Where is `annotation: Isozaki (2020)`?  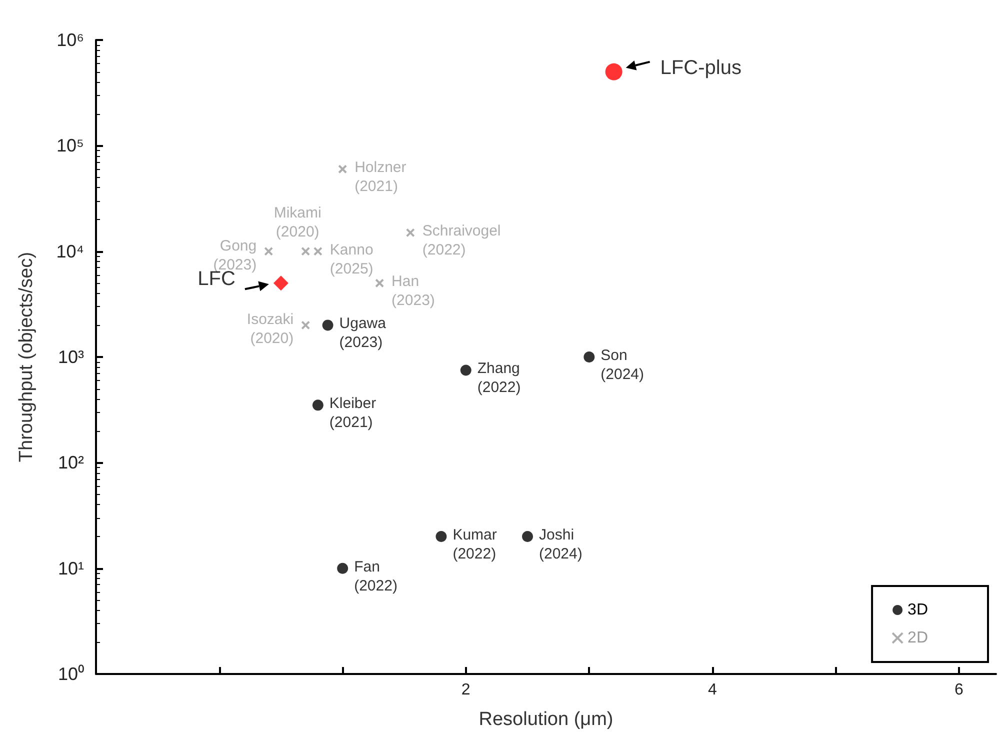
annotation: Isozaki (2020) is located at coordinates (270, 329).